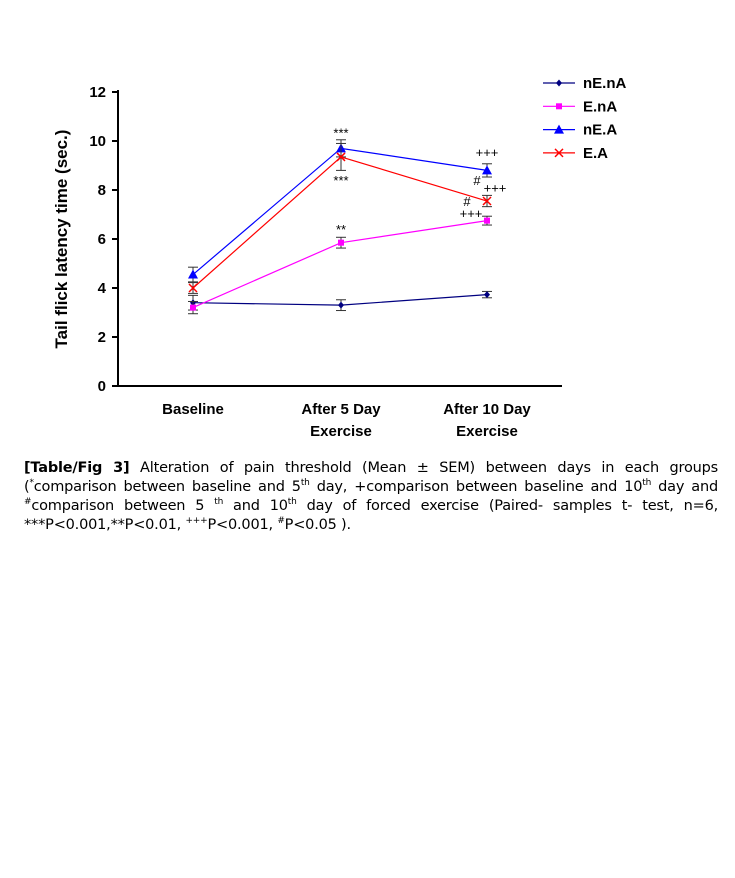 Image resolution: width=735 pixels, height=878 pixels. I want to click on caption-text: comparison between 5, so click(123, 506).